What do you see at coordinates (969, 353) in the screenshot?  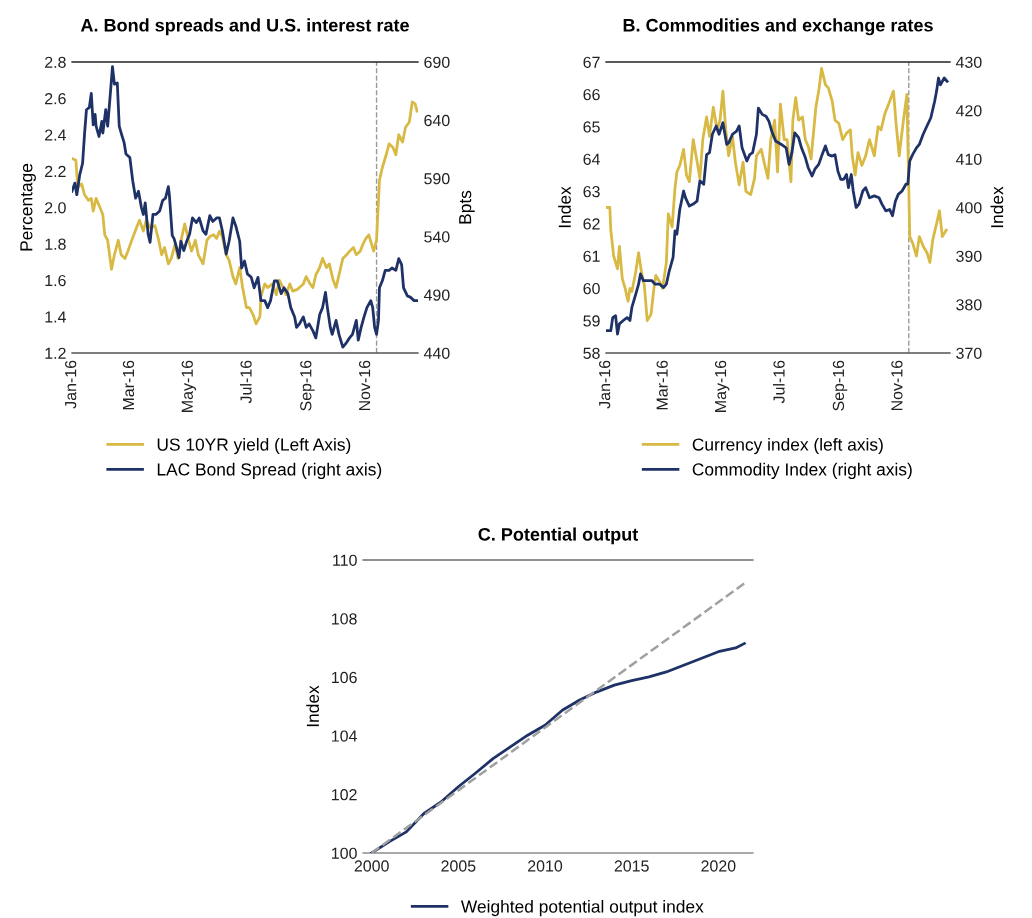 I see `y2-tick-label: 370` at bounding box center [969, 353].